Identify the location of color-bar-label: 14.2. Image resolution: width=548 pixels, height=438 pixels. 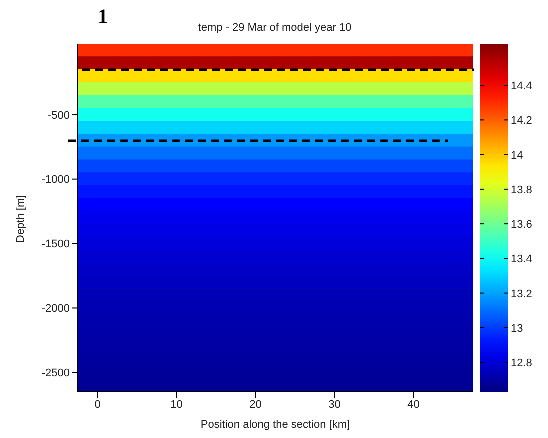
(521, 121).